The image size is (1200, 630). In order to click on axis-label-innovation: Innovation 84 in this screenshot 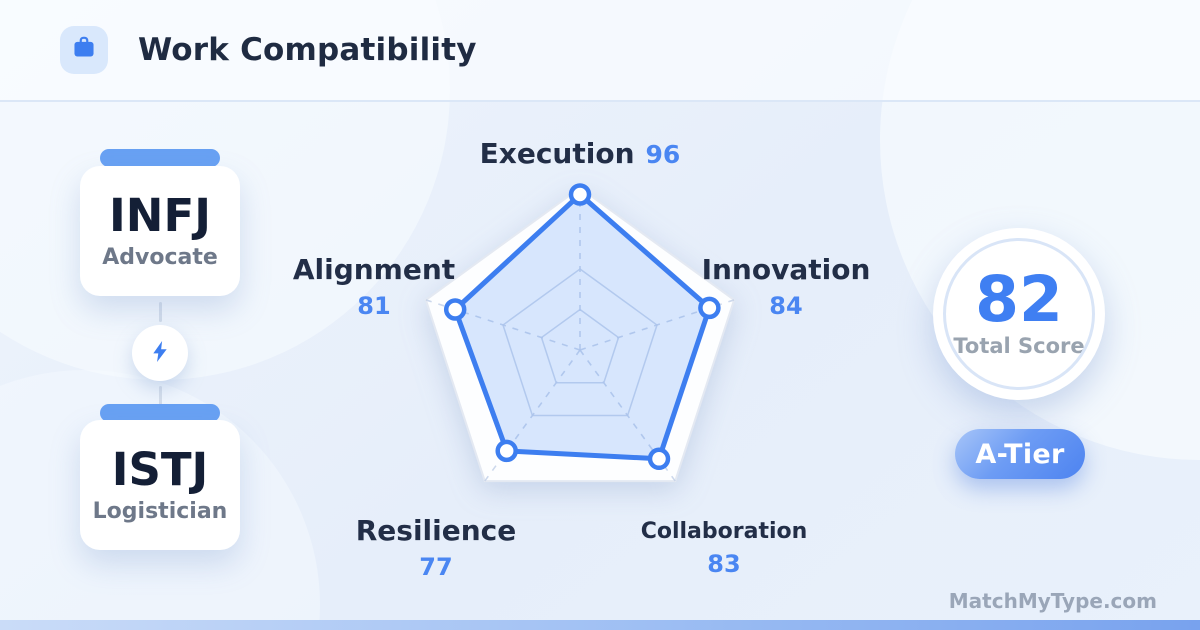, I will do `click(786, 287)`.